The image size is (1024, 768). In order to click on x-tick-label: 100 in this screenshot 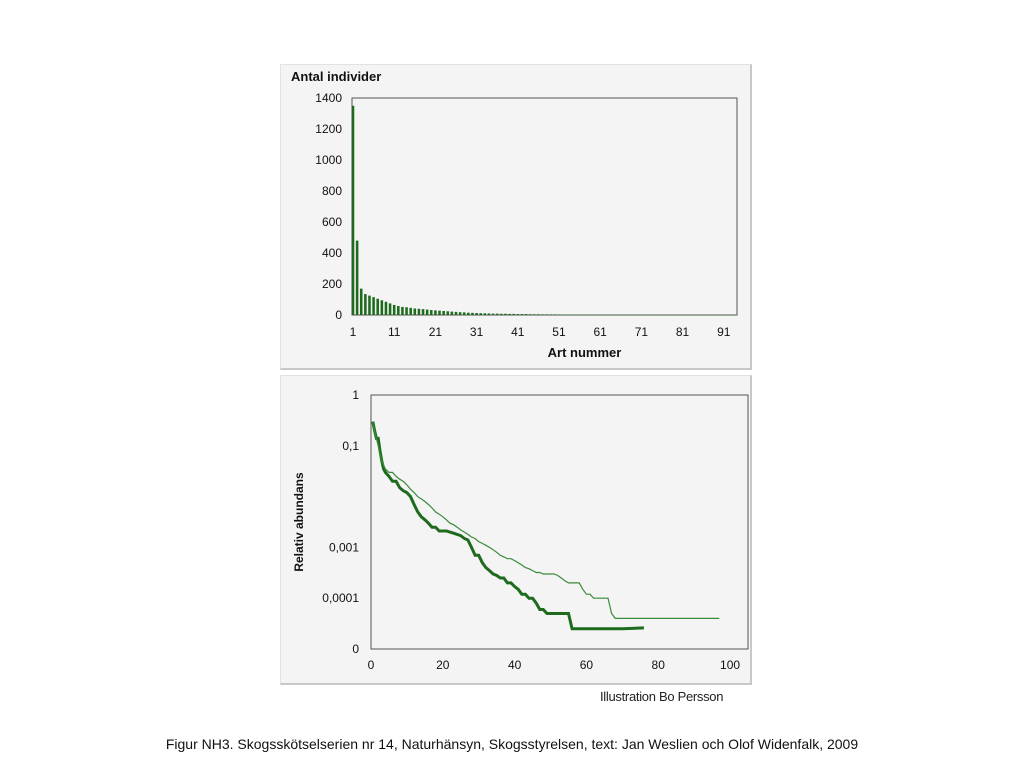, I will do `click(730, 665)`.